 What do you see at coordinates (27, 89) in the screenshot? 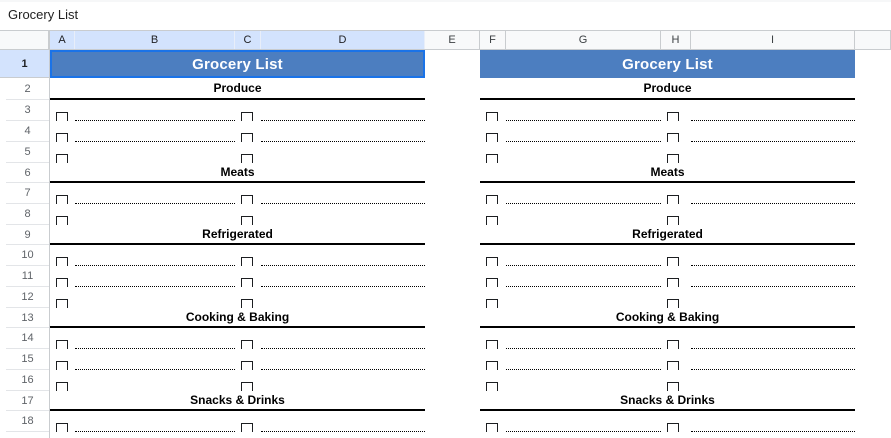
I see `row-header-2: 2` at bounding box center [27, 89].